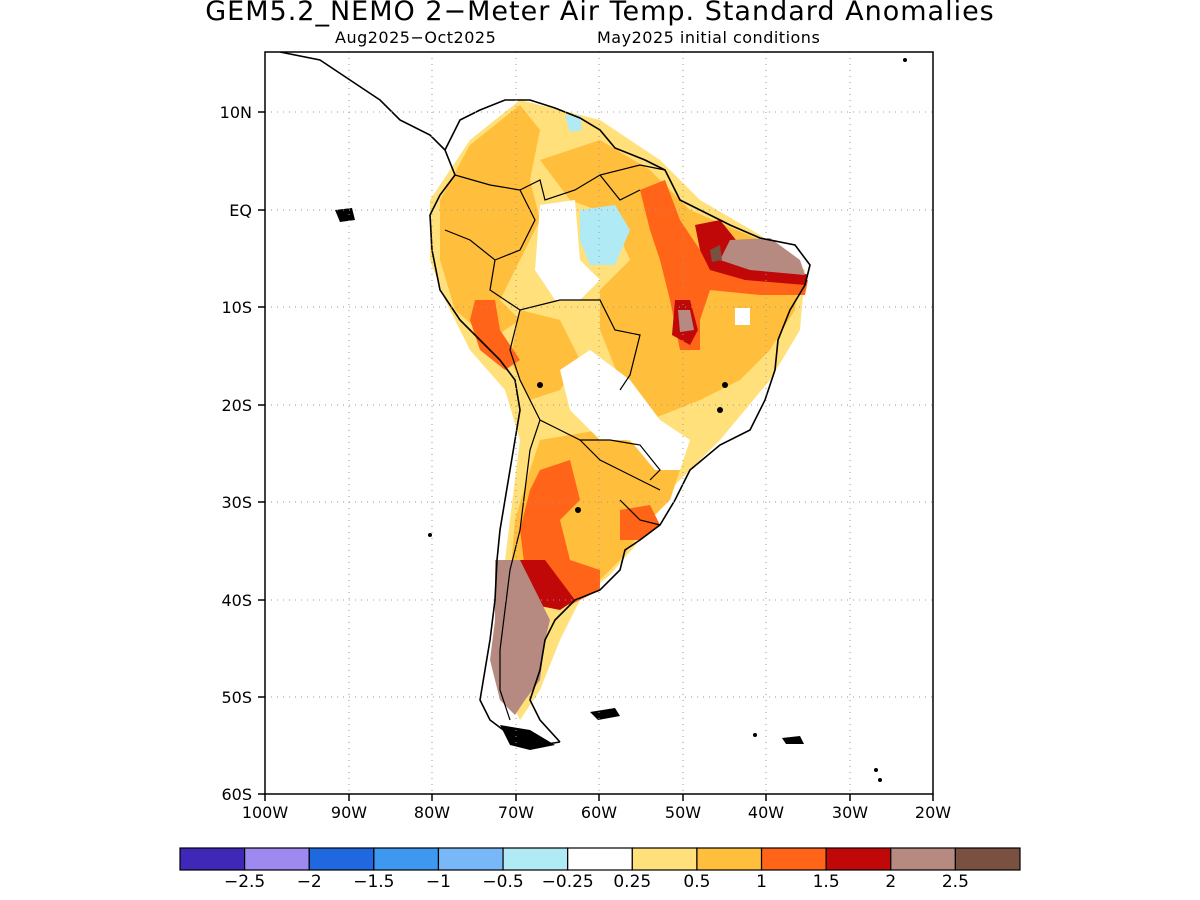 The height and width of the screenshot is (900, 1200). Describe the element at coordinates (438, 882) in the screenshot. I see `colorbar-label: −1` at that location.